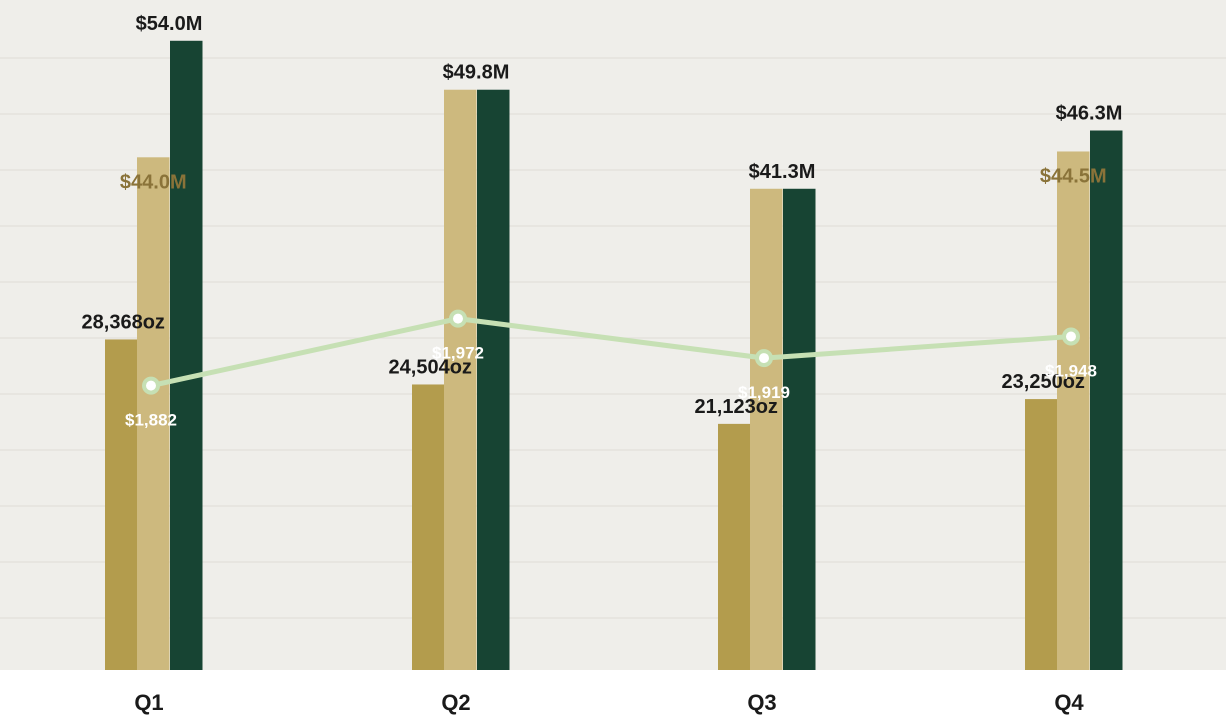  I want to click on data-label-price: $1,919, so click(764, 392).